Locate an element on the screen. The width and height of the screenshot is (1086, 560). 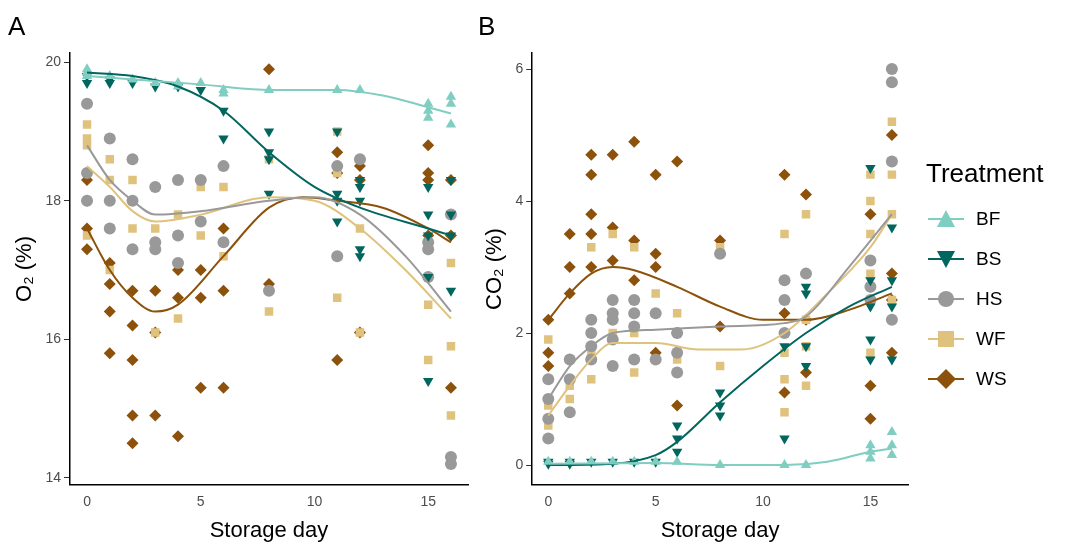
legend-label: HS is located at coordinates (989, 298).